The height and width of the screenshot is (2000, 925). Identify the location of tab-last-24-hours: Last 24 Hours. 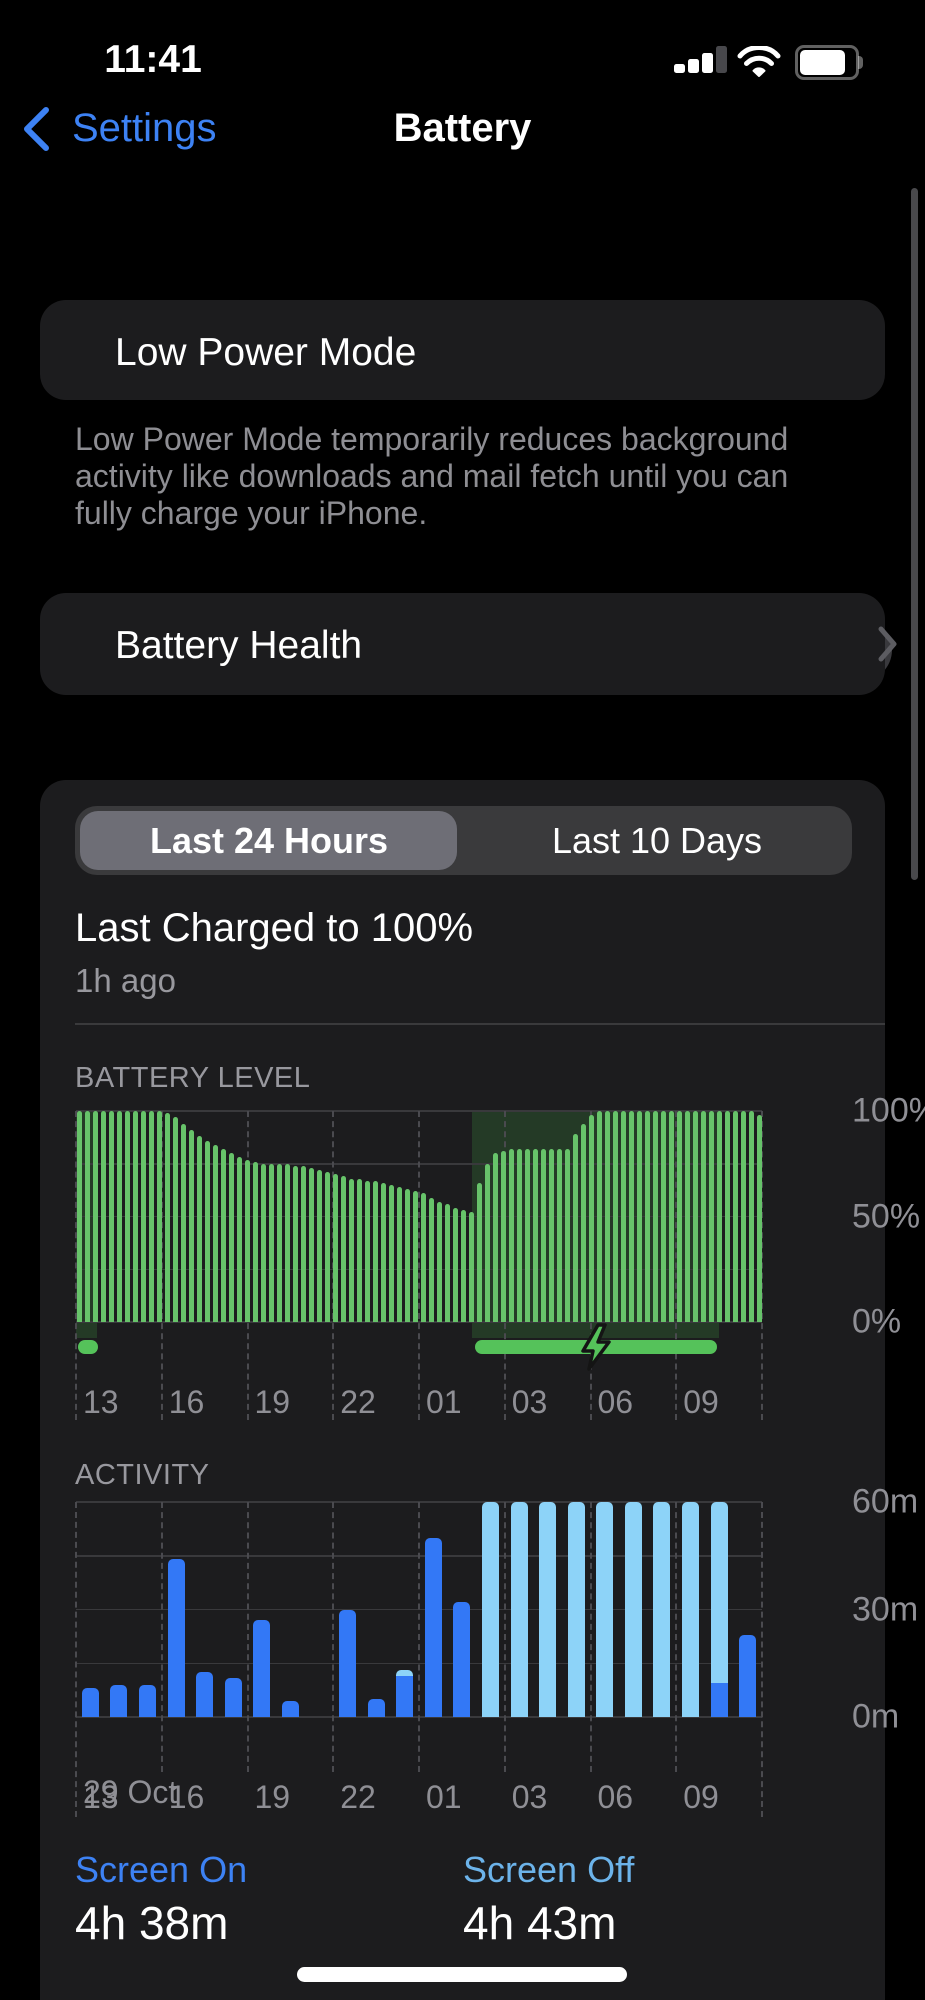
(269, 840).